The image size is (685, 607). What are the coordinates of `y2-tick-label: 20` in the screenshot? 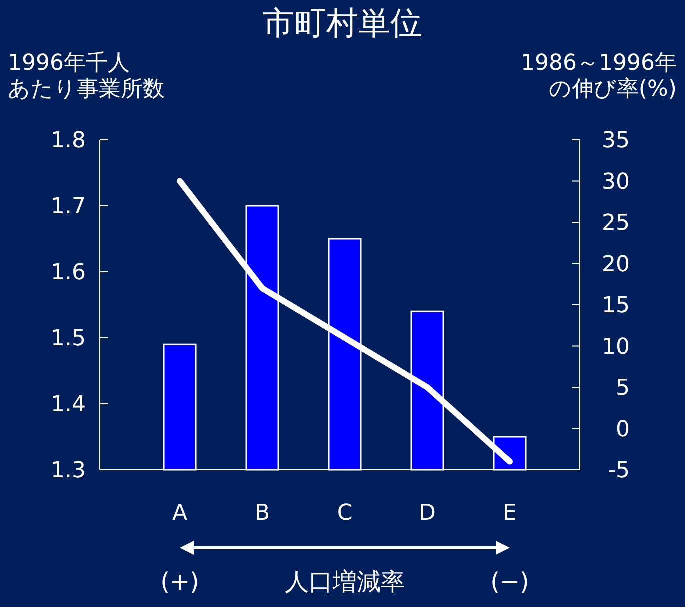 It's located at (616, 265).